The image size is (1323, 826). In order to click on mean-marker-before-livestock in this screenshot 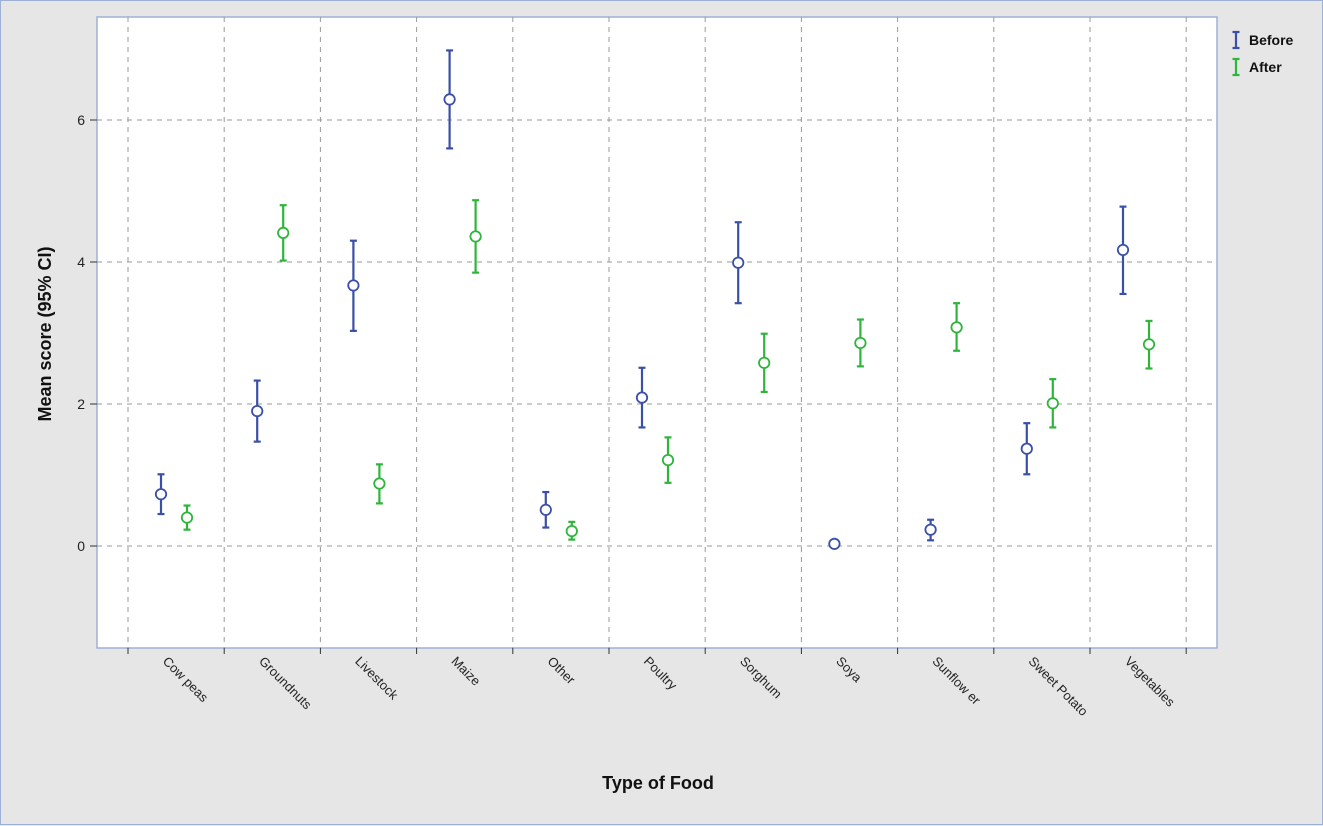, I will do `click(353, 285)`.